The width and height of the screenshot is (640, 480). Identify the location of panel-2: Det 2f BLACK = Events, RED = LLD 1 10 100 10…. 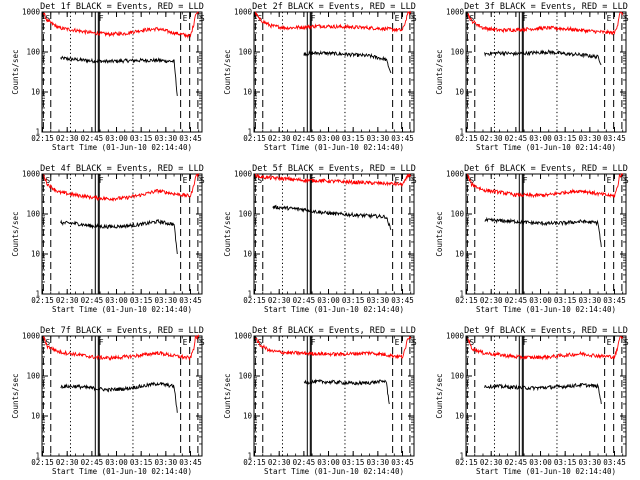
(320, 77).